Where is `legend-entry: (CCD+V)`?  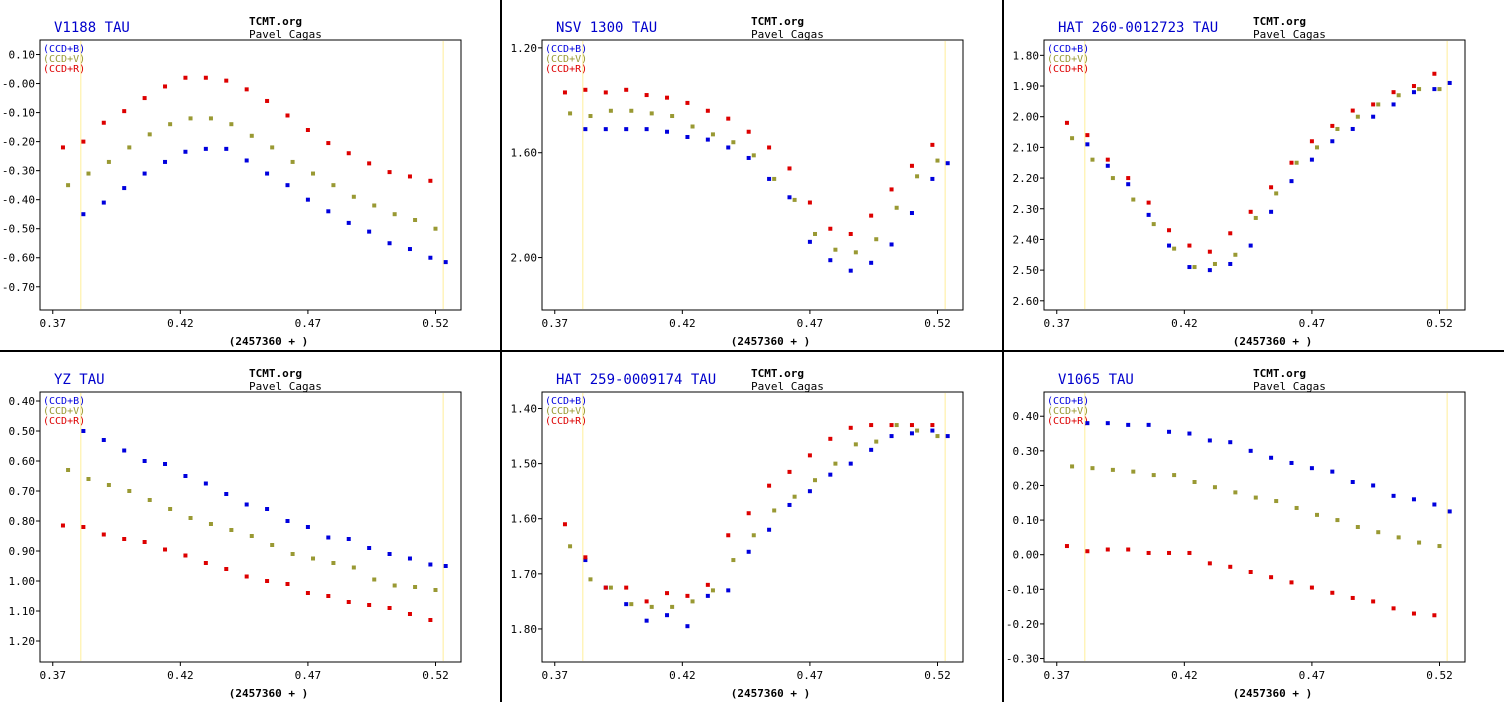
legend-entry: (CCD+V) is located at coordinates (566, 59).